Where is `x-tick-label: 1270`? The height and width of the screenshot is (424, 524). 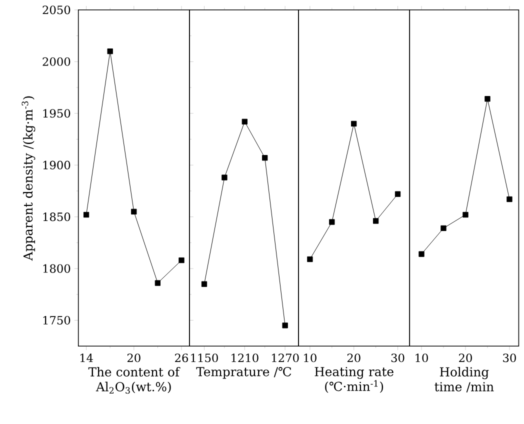
x-tick-label: 1270 is located at coordinates (285, 358).